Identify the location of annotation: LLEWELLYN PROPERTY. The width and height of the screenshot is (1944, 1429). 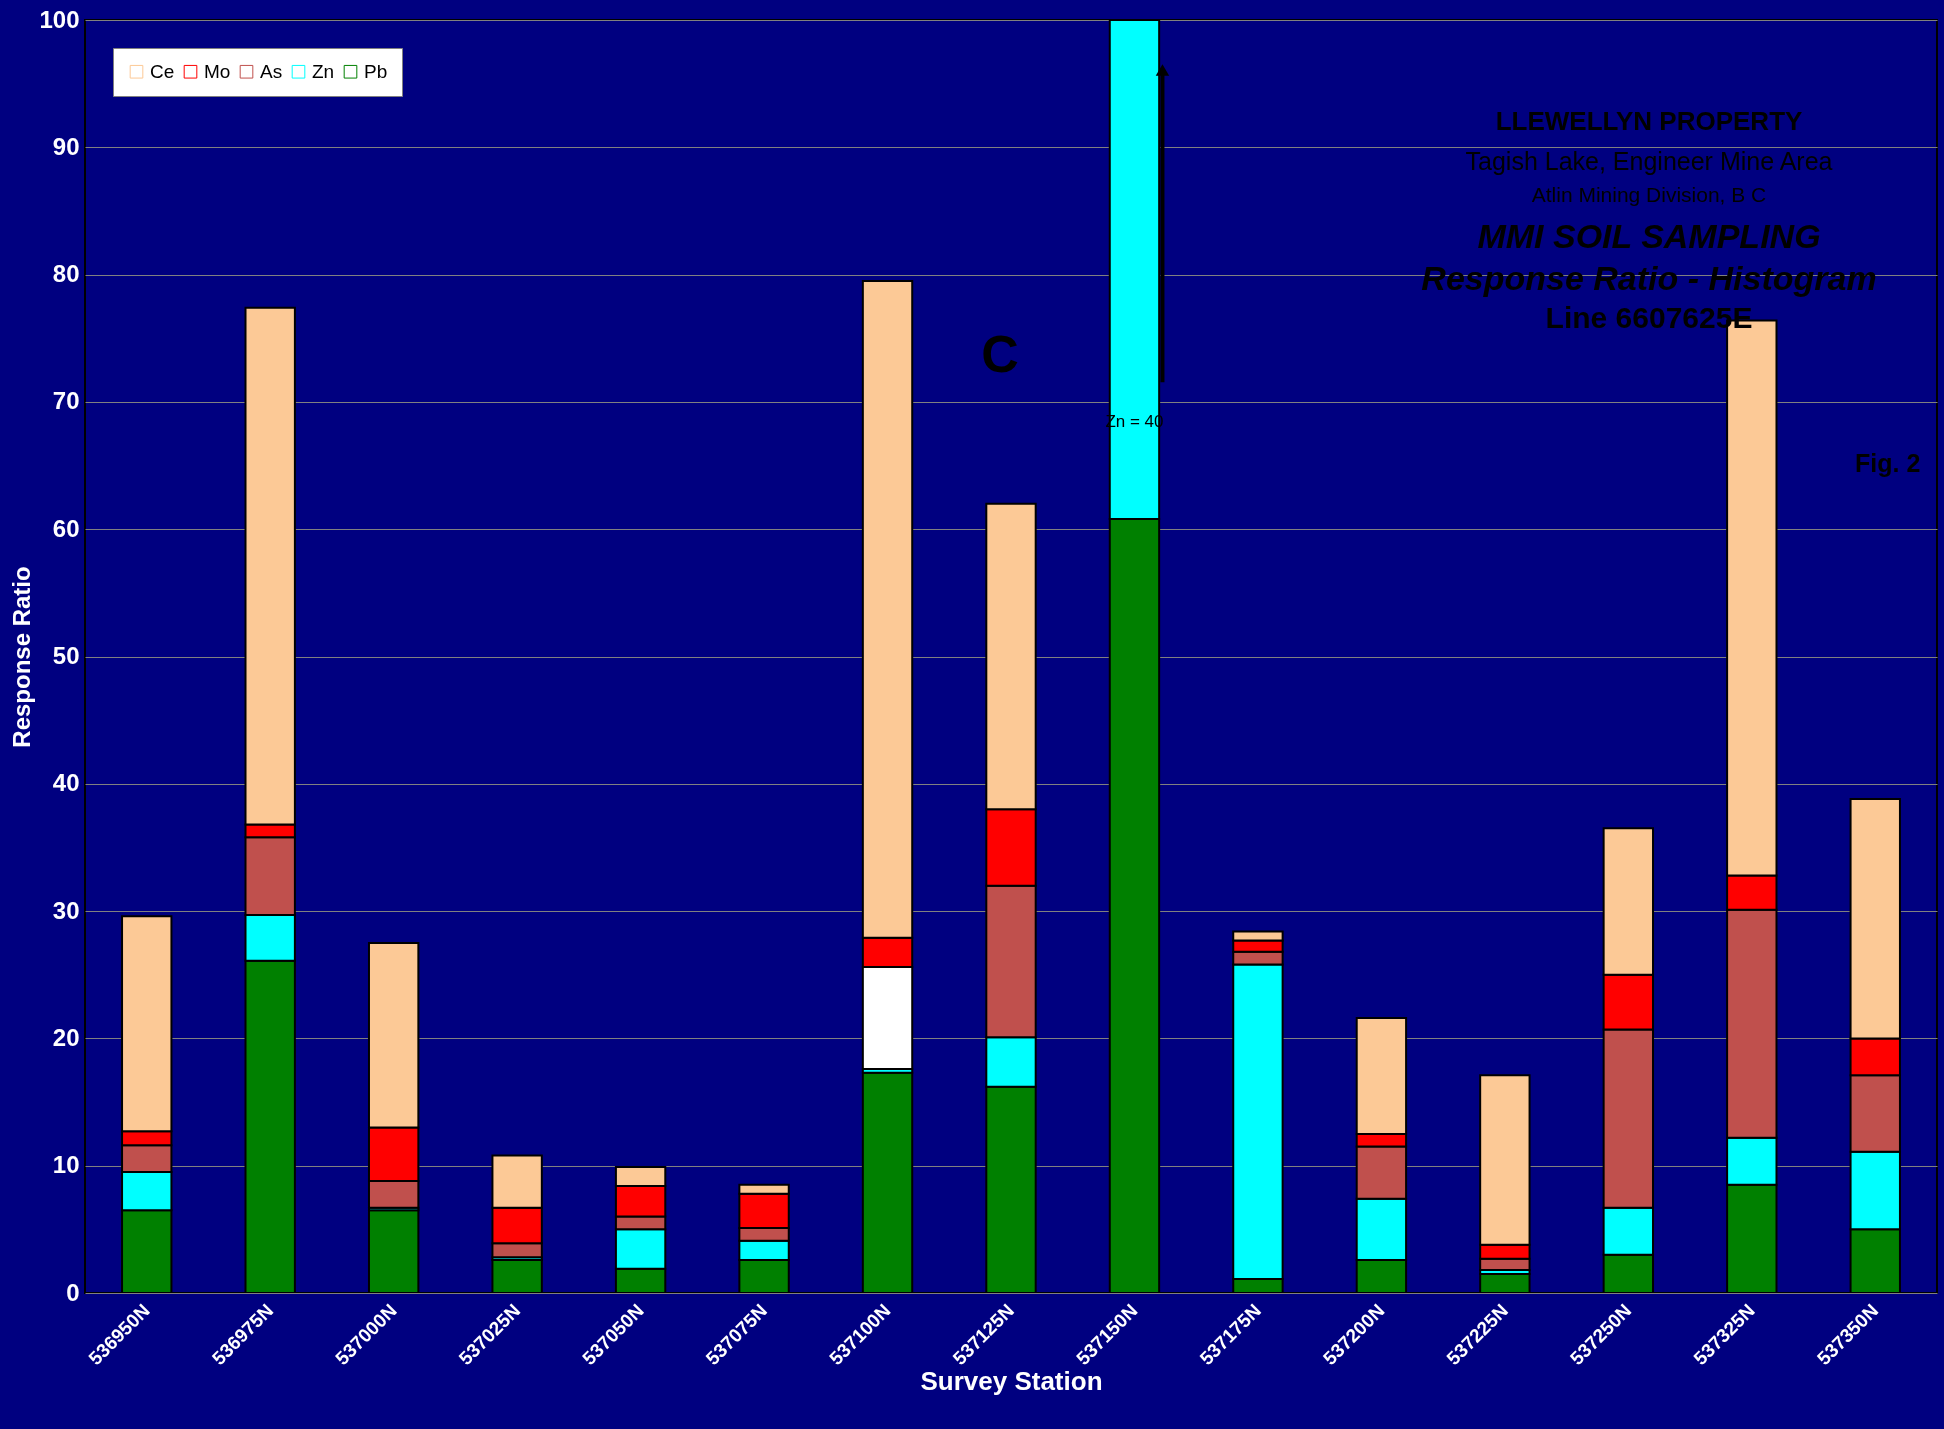
(1649, 121).